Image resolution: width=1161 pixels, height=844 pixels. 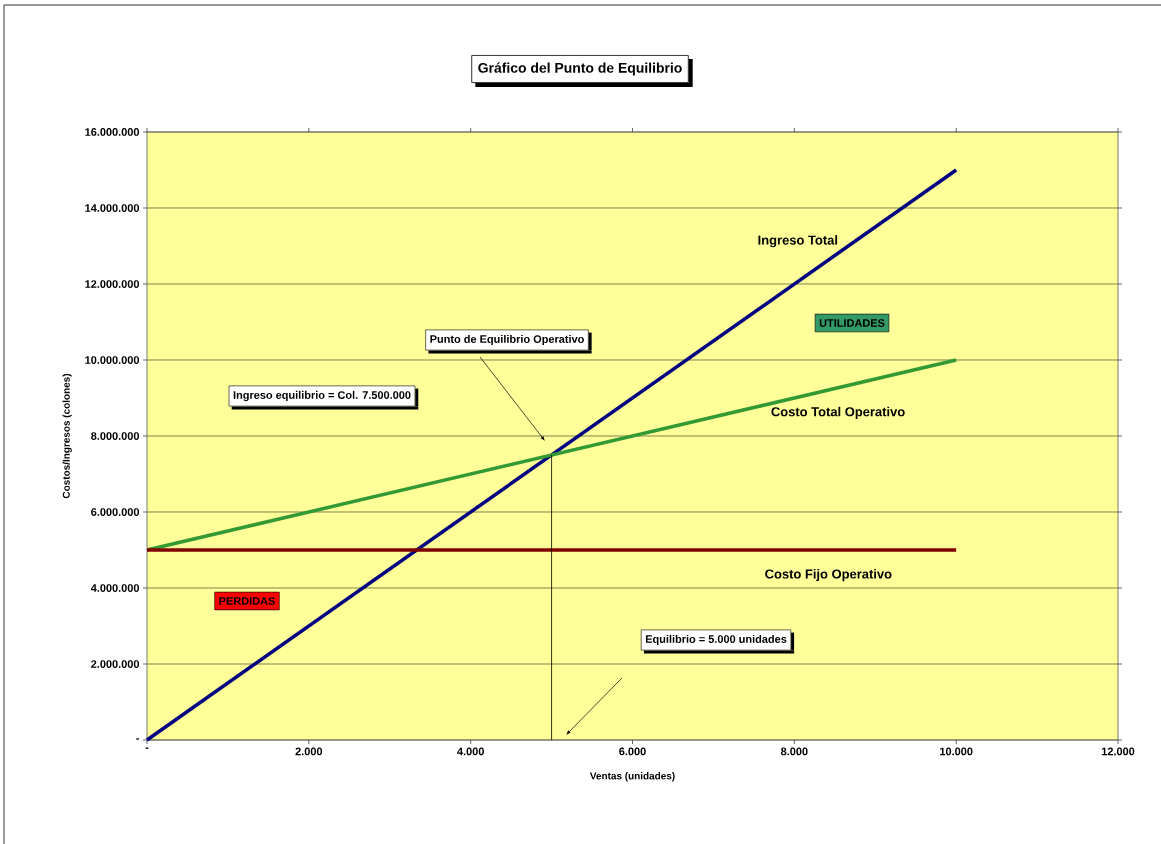 I want to click on x-tick-label: 10.000, so click(x=956, y=751).